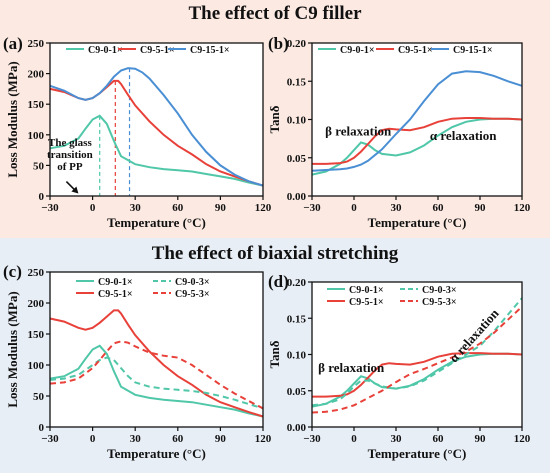 The height and width of the screenshot is (473, 550). What do you see at coordinates (75, 190) in the screenshot?
I see `annotation-arrowhead` at bounding box center [75, 190].